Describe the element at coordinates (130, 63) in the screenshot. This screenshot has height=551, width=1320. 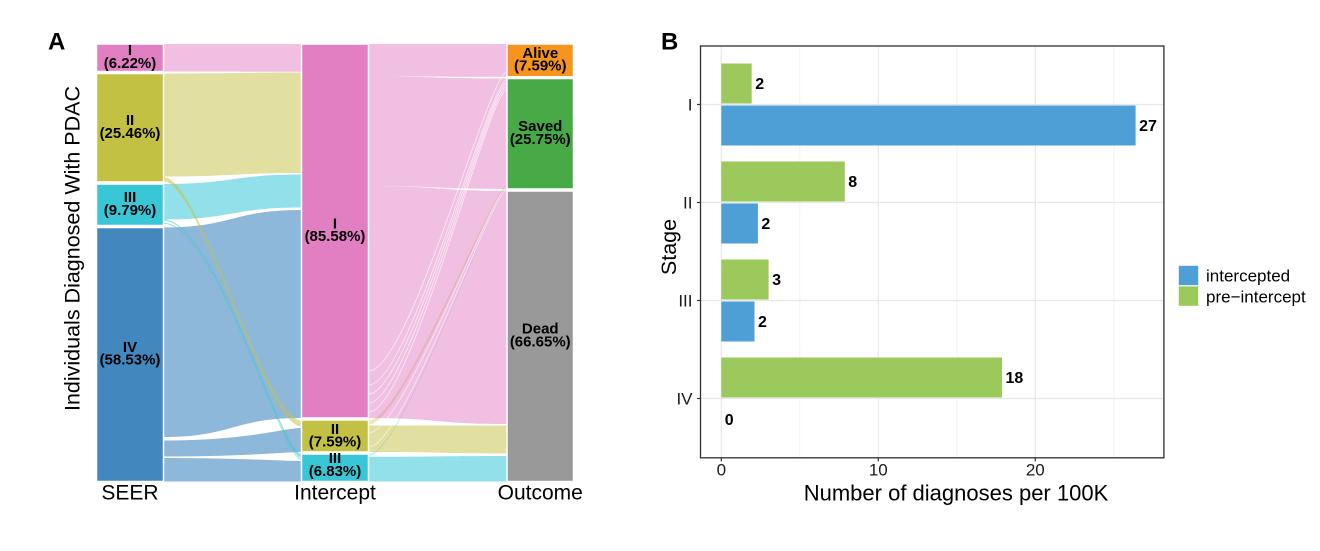
I see `svg-text: (6.22%)` at that location.